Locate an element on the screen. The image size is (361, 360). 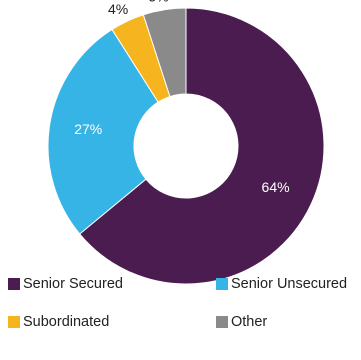
data-label-senior-secured: 64% is located at coordinates (276, 187).